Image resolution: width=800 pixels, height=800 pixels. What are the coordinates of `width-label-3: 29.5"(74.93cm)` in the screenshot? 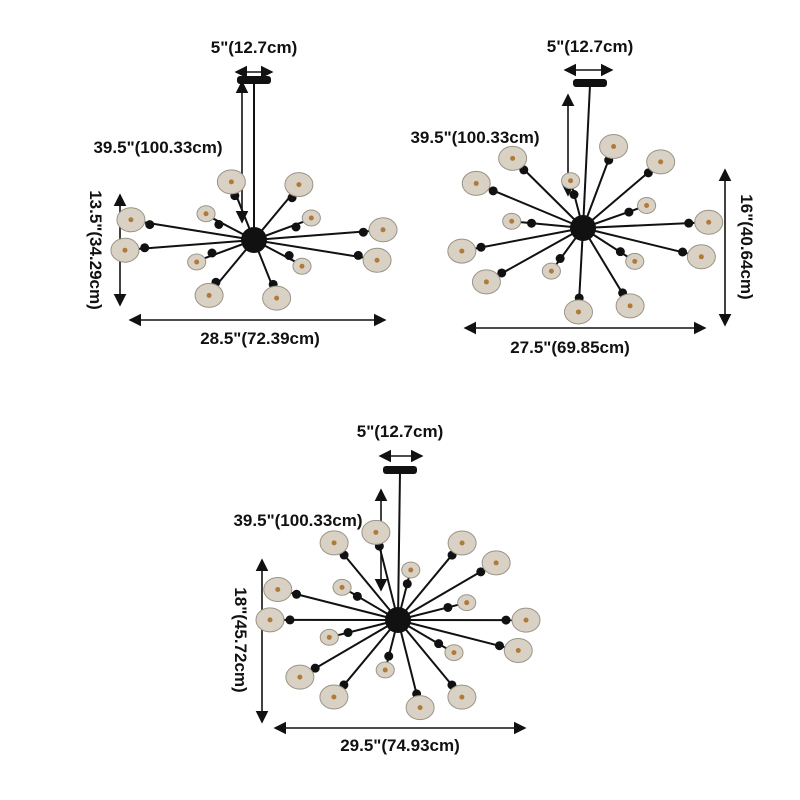 It's located at (400, 745).